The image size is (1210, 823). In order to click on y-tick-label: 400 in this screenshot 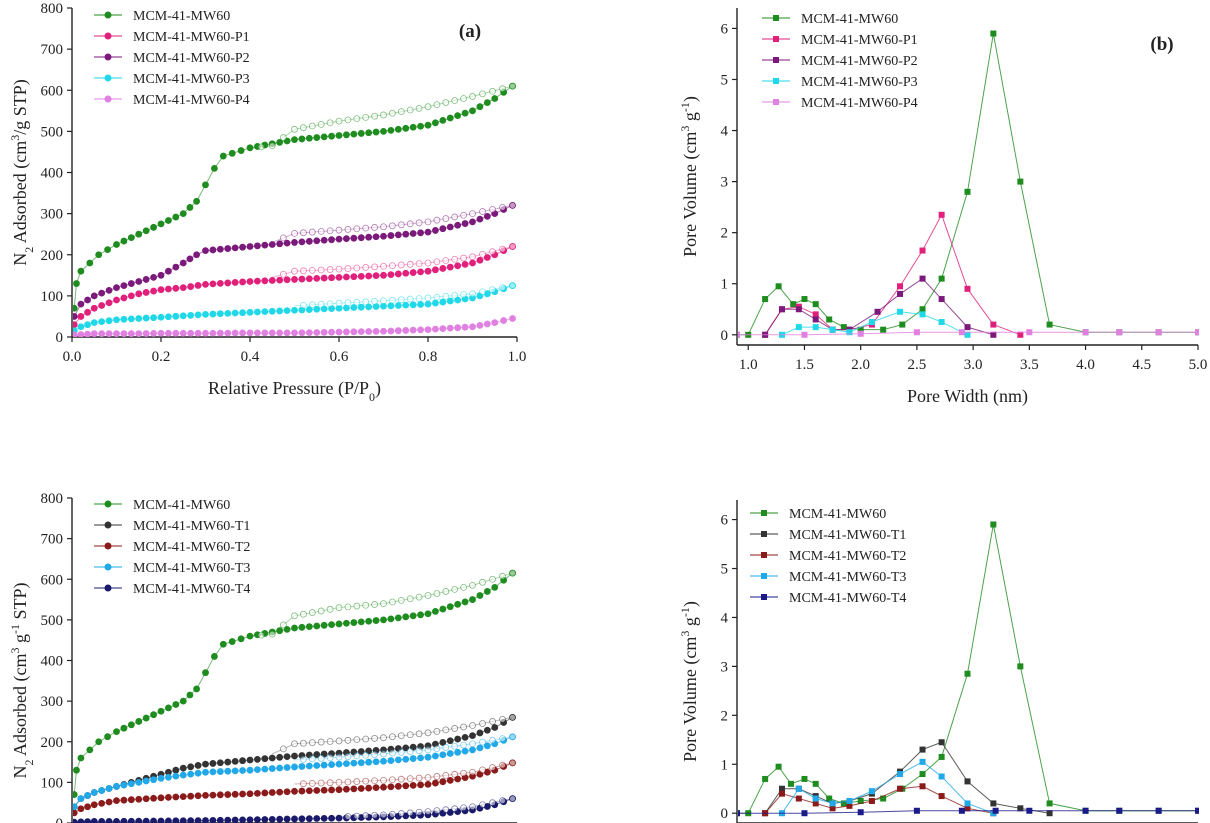, I will do `click(52, 174)`.